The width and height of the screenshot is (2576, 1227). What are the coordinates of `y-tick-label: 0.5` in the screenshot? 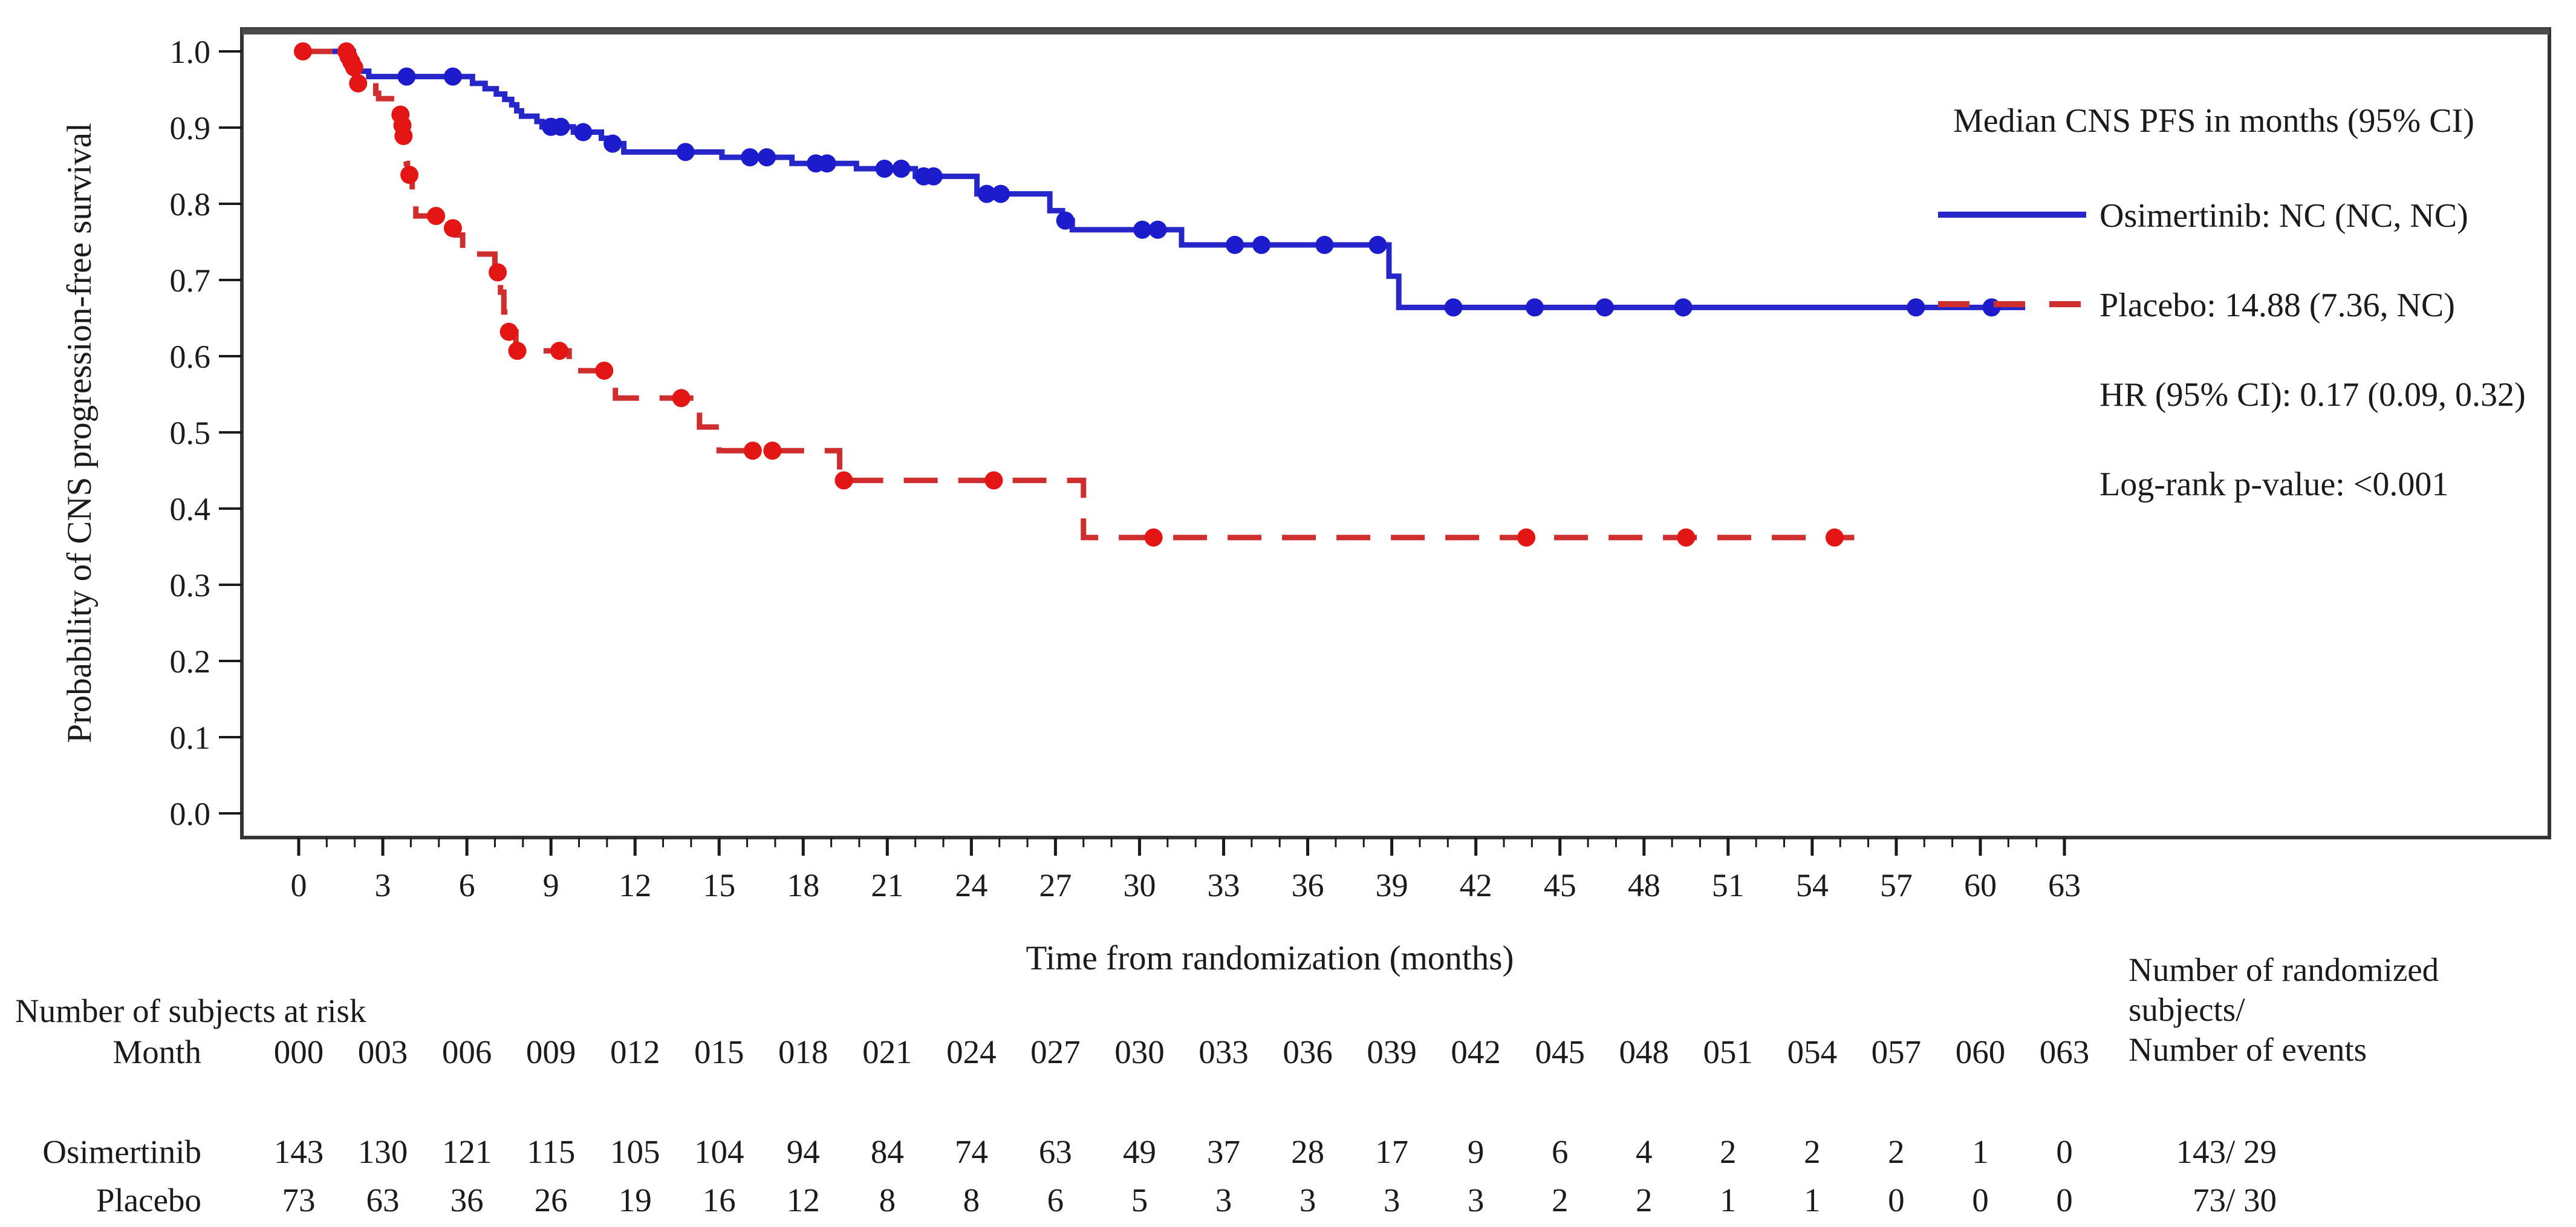 It's located at (191, 433).